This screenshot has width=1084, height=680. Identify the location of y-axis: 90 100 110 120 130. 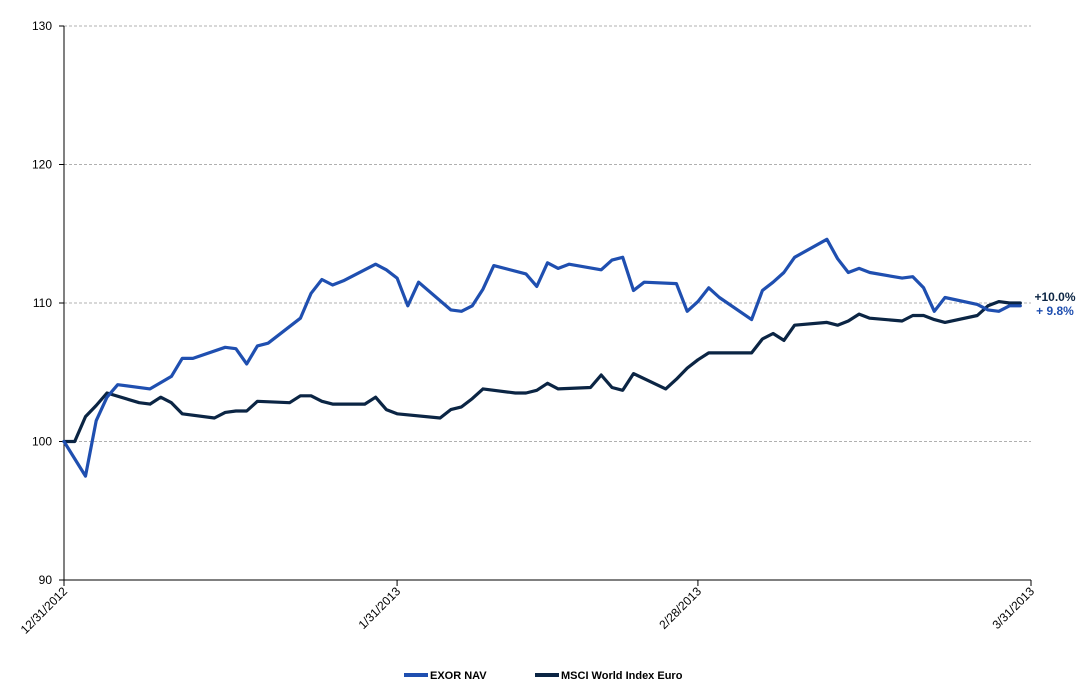
(48, 303).